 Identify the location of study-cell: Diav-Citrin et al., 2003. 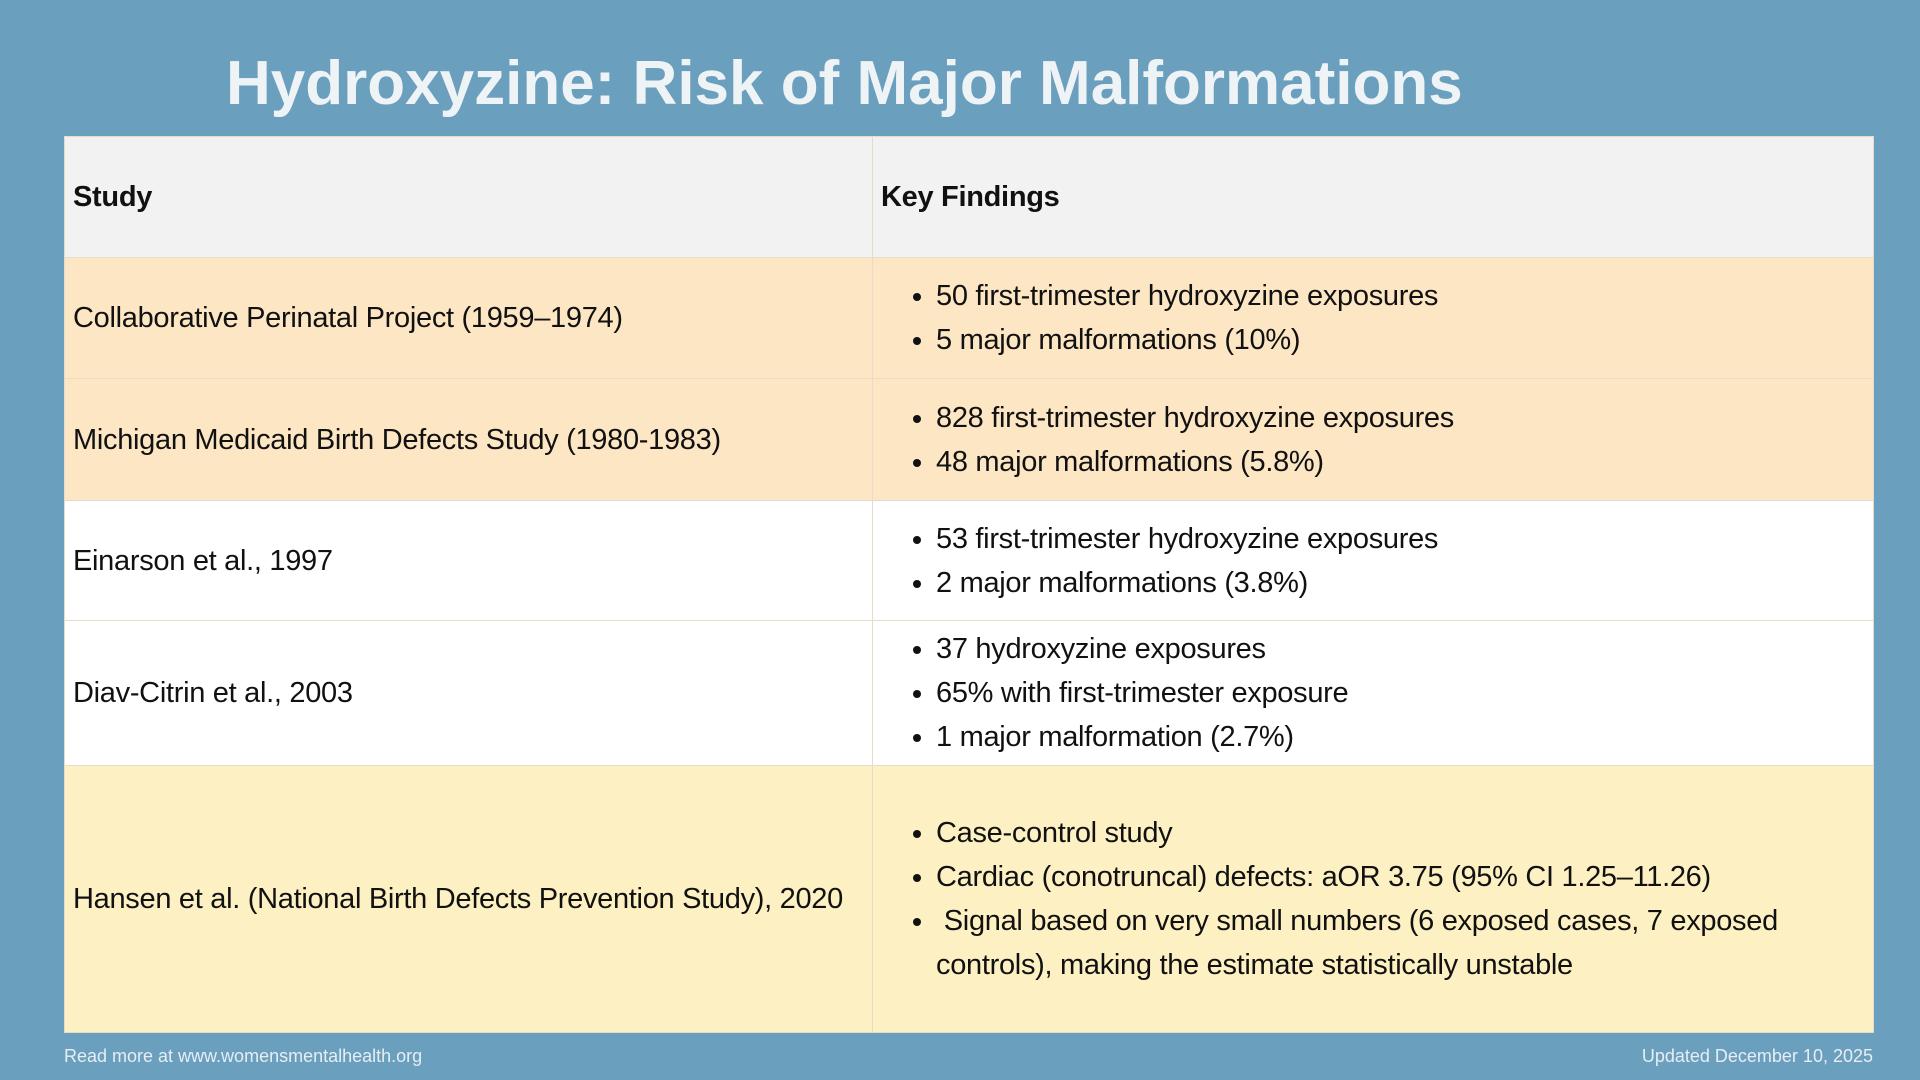
(468, 693).